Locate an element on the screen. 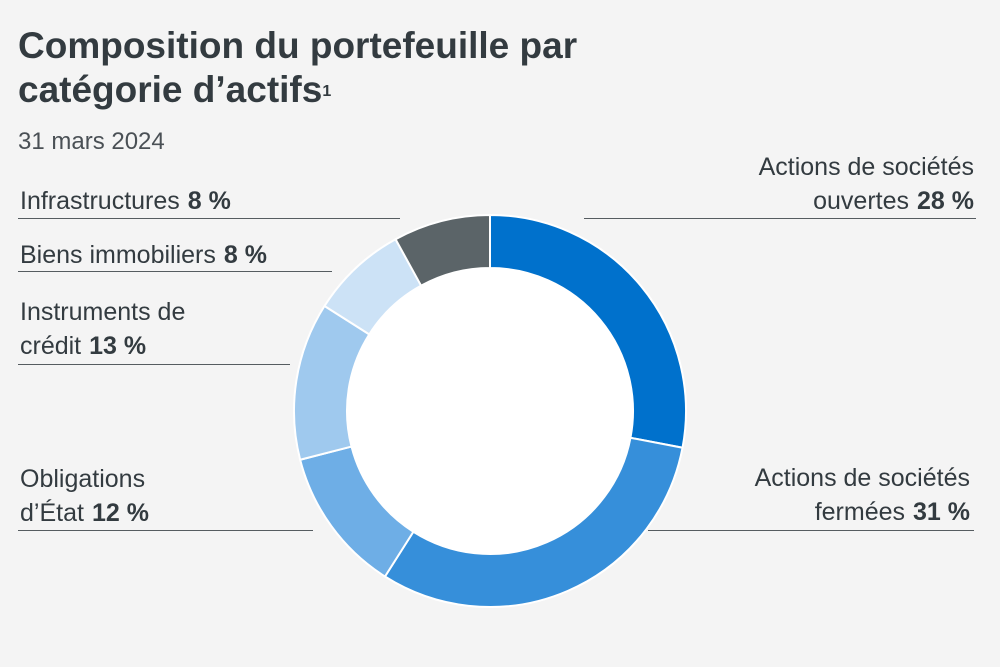 Image resolution: width=1000 pixels, height=667 pixels. label-public-equity-name-line2: ouvertes is located at coordinates (861, 201).